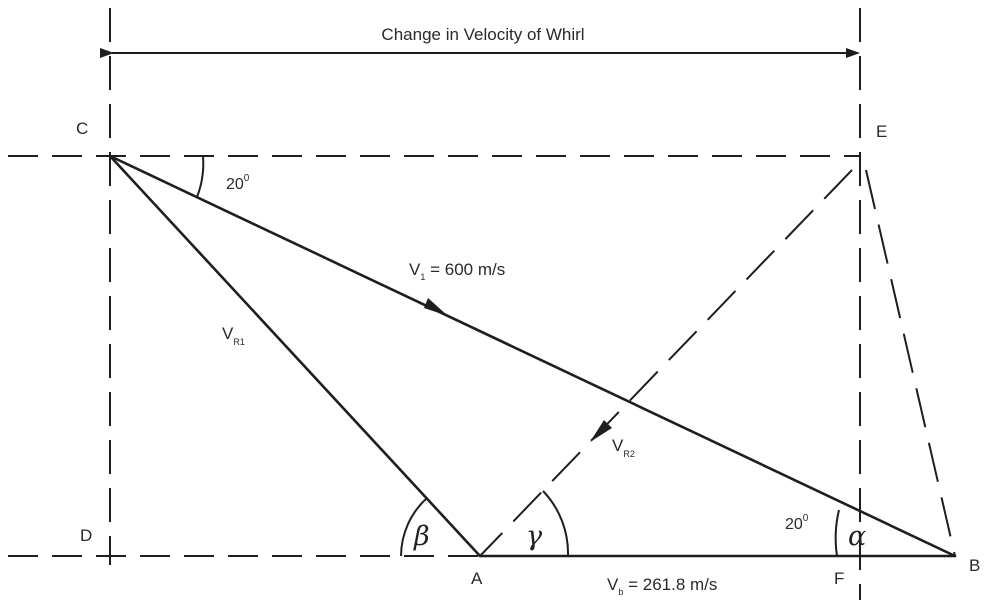  I want to click on point-label-c: C, so click(82, 128).